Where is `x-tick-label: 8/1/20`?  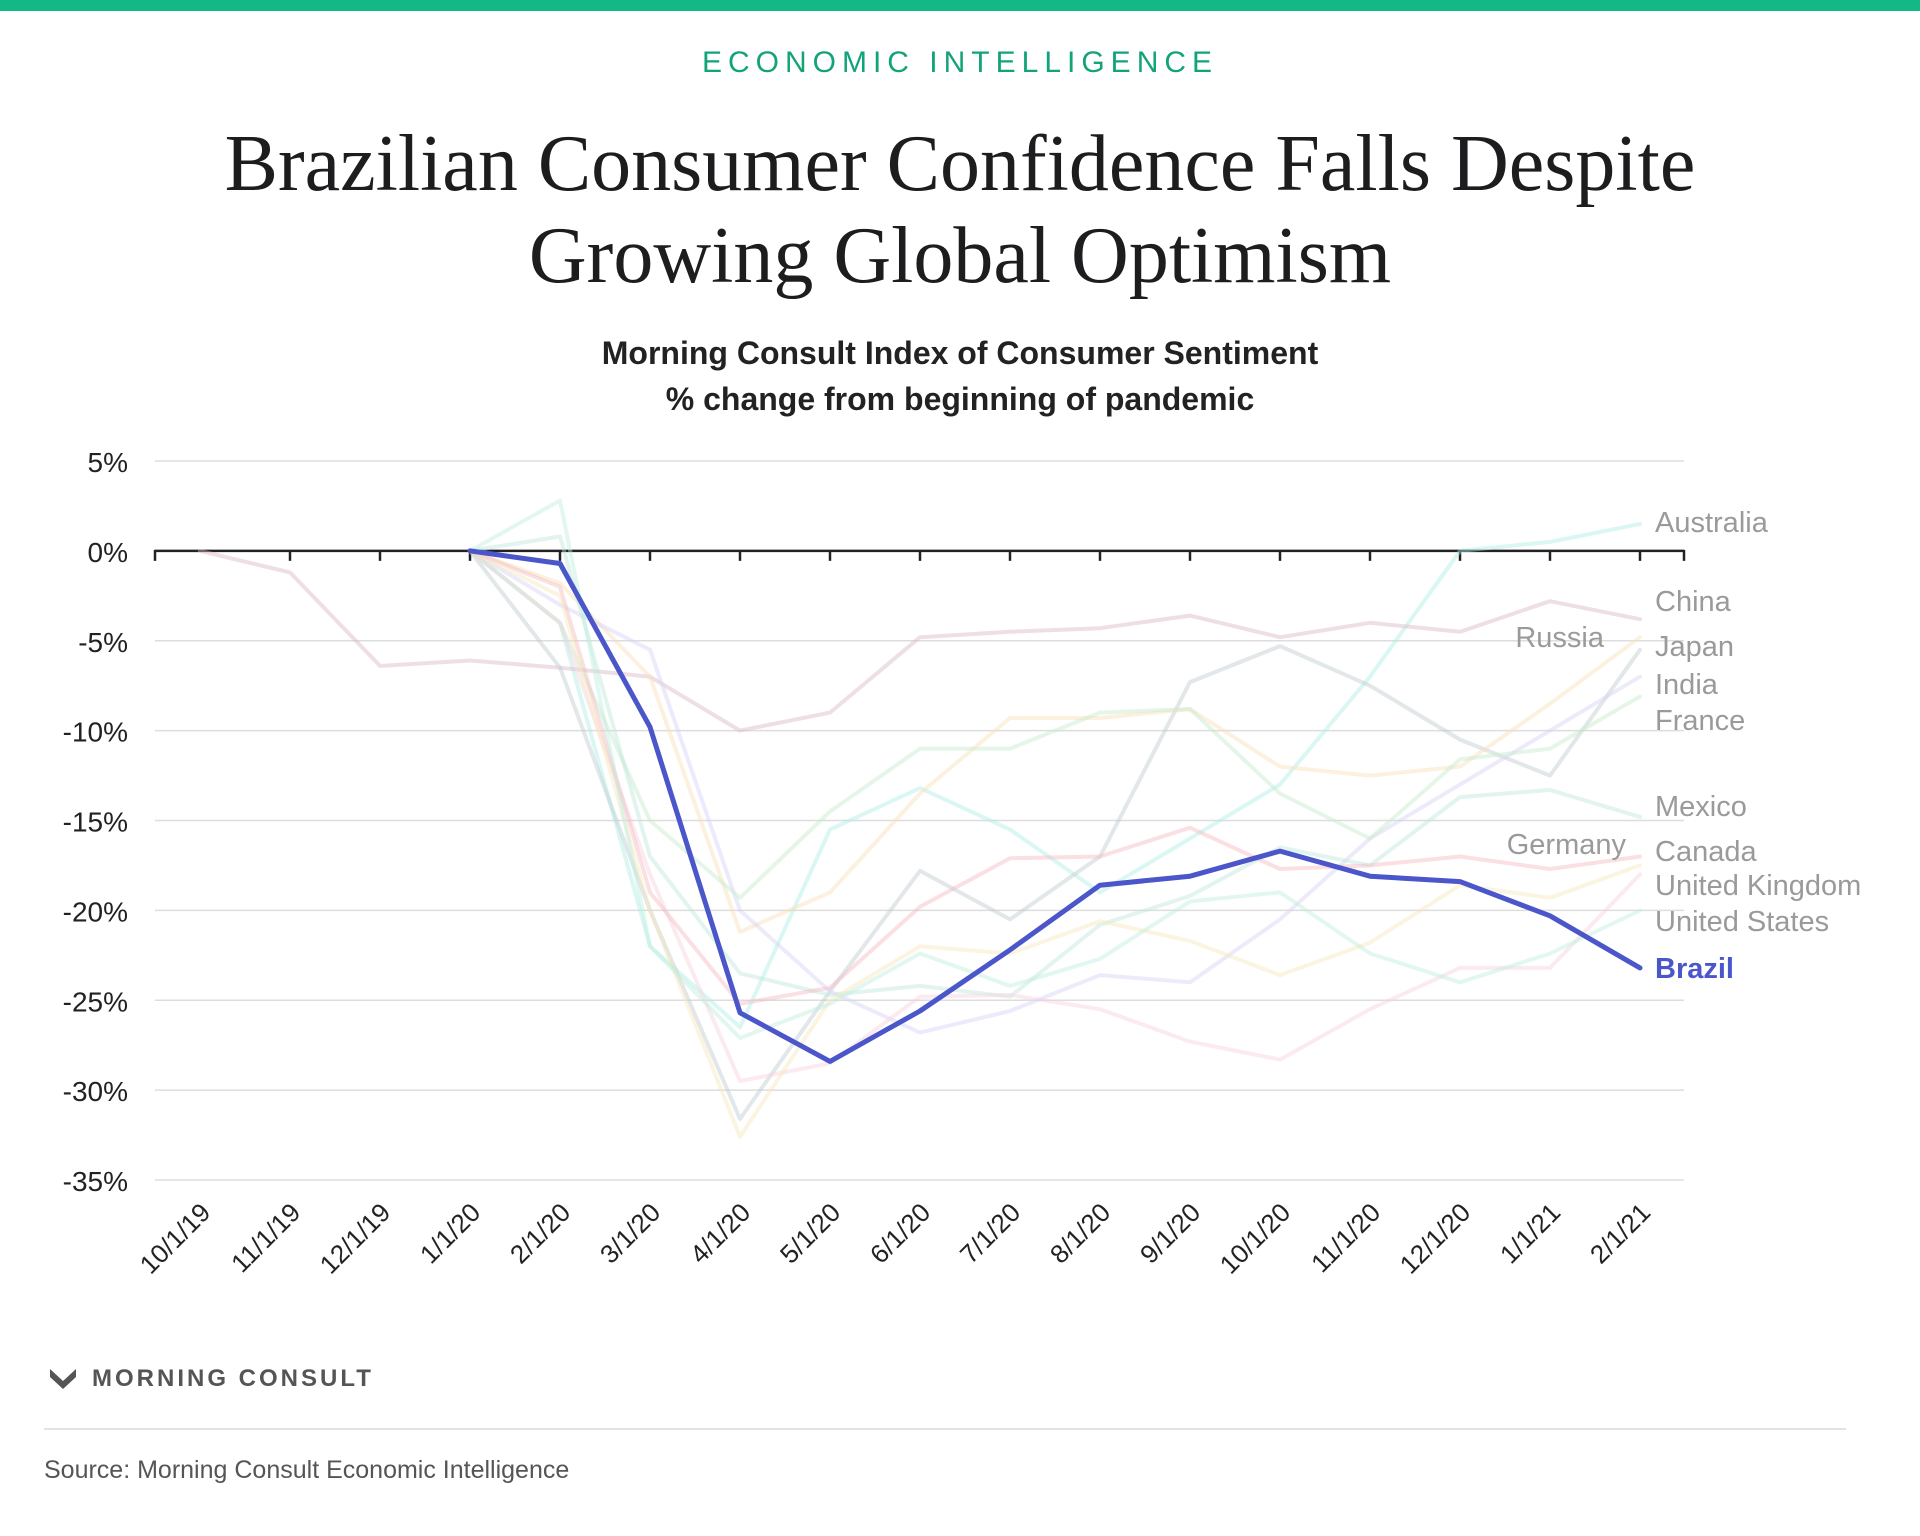 x-tick-label: 8/1/20 is located at coordinates (1080, 1233).